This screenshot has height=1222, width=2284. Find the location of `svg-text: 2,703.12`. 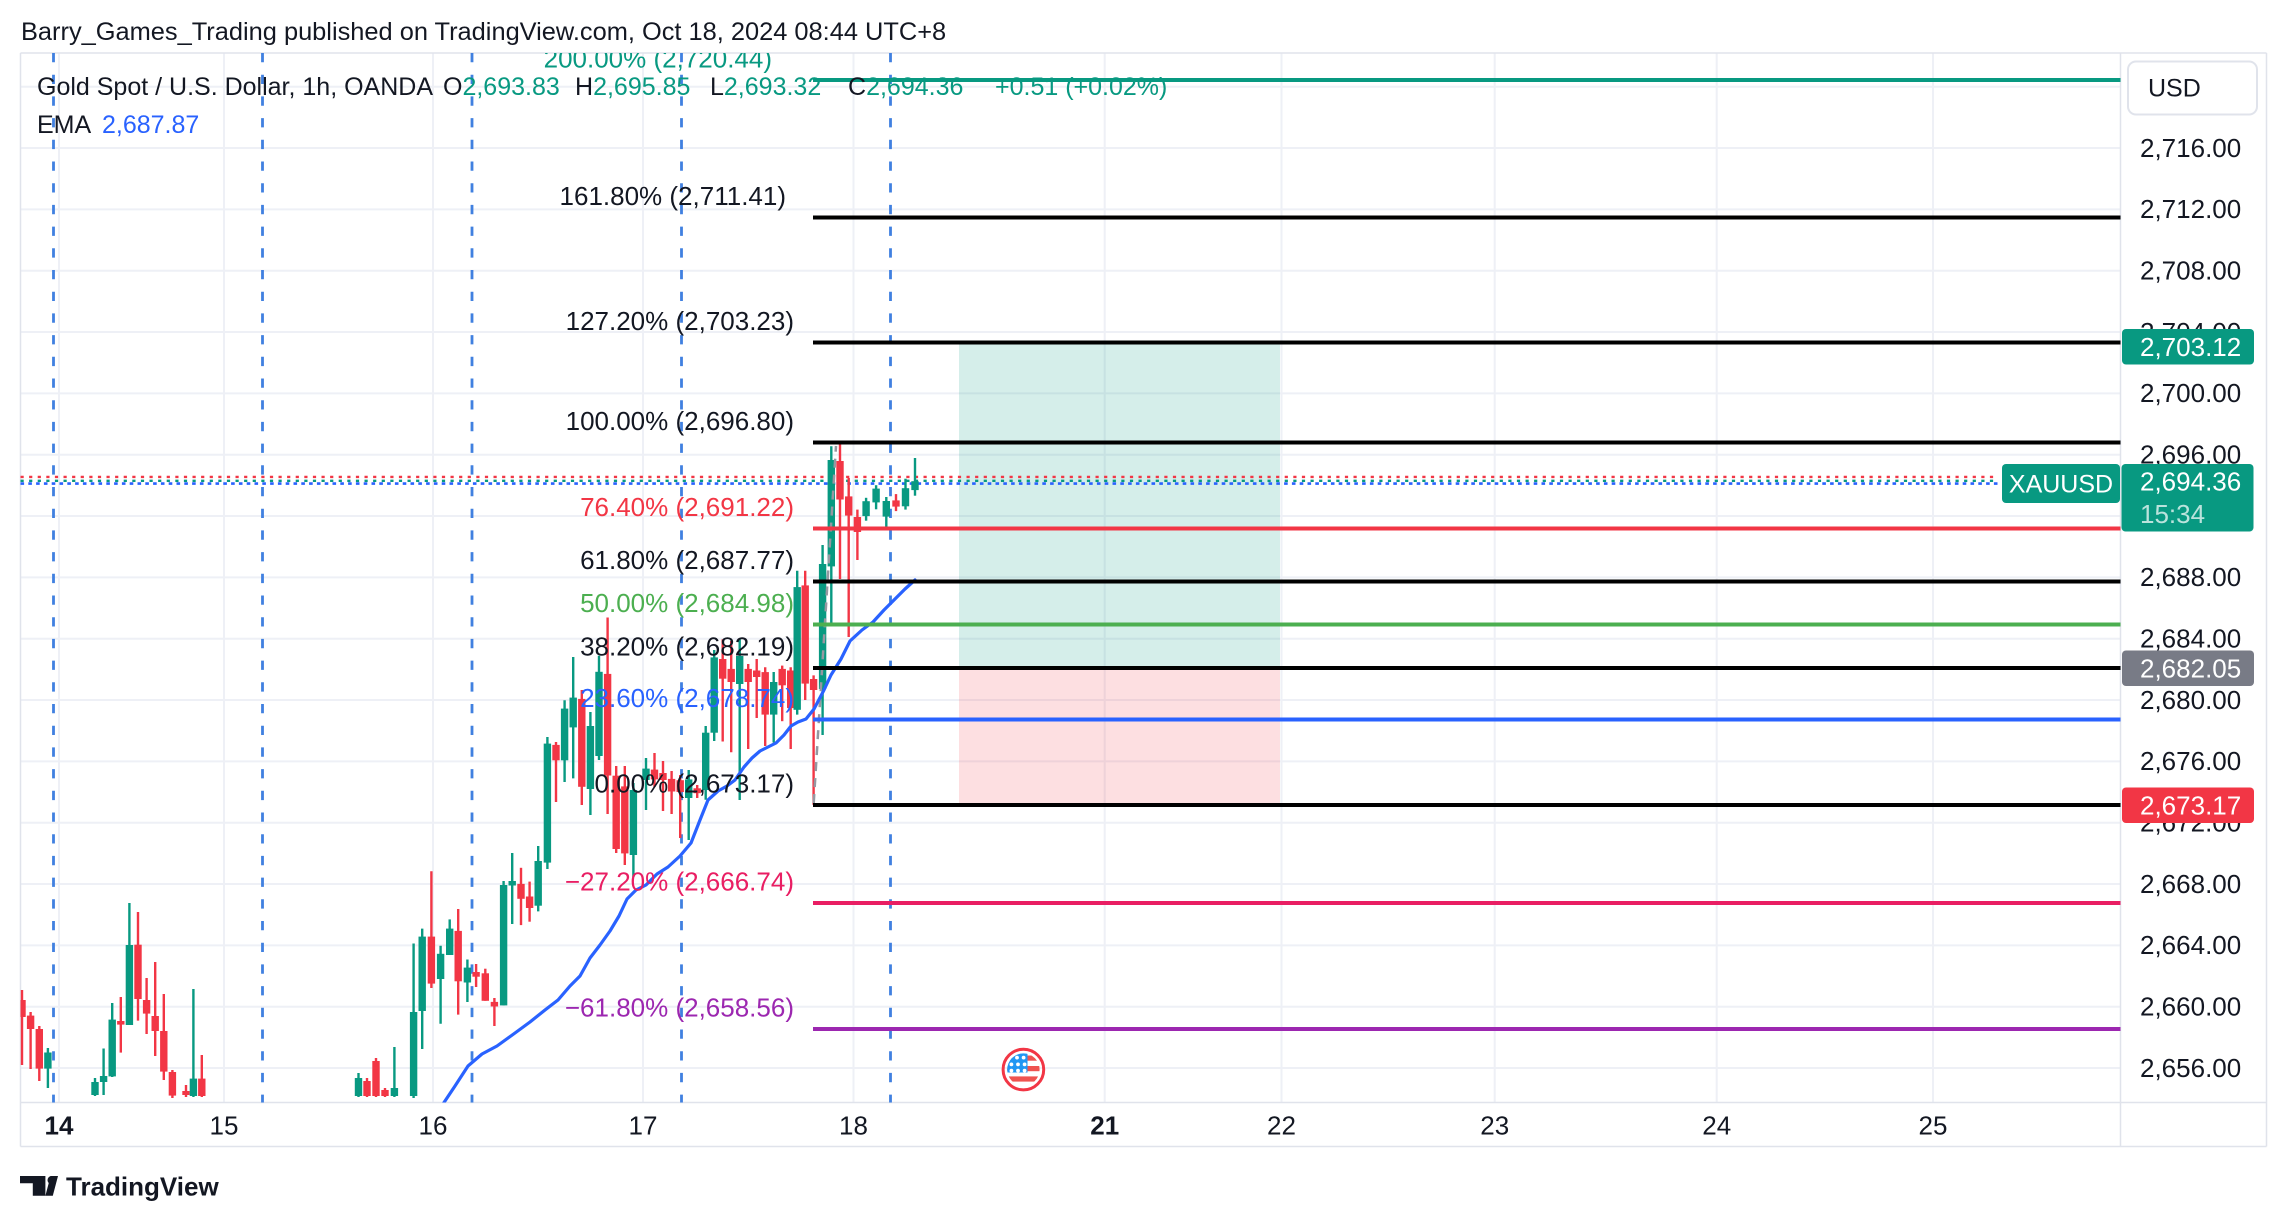

svg-text: 2,703.12 is located at coordinates (2190, 347).